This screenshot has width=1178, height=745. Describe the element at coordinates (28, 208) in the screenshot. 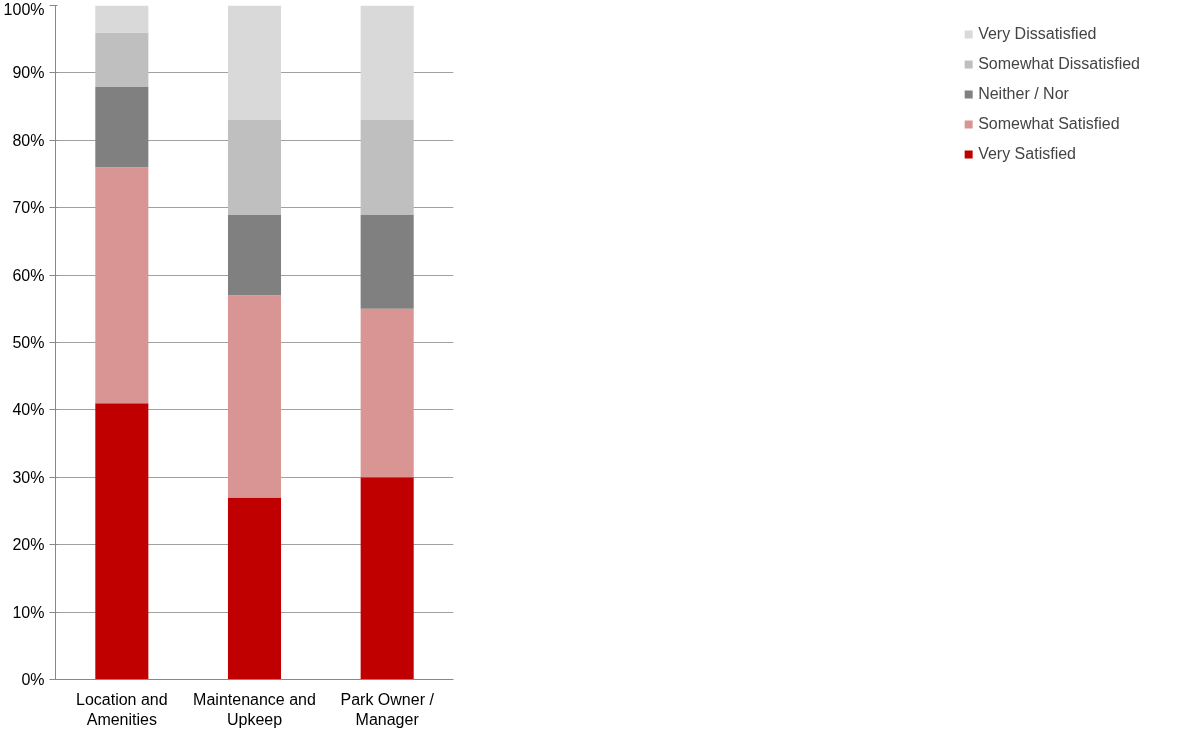

I see `y-tick-label: 70%` at that location.